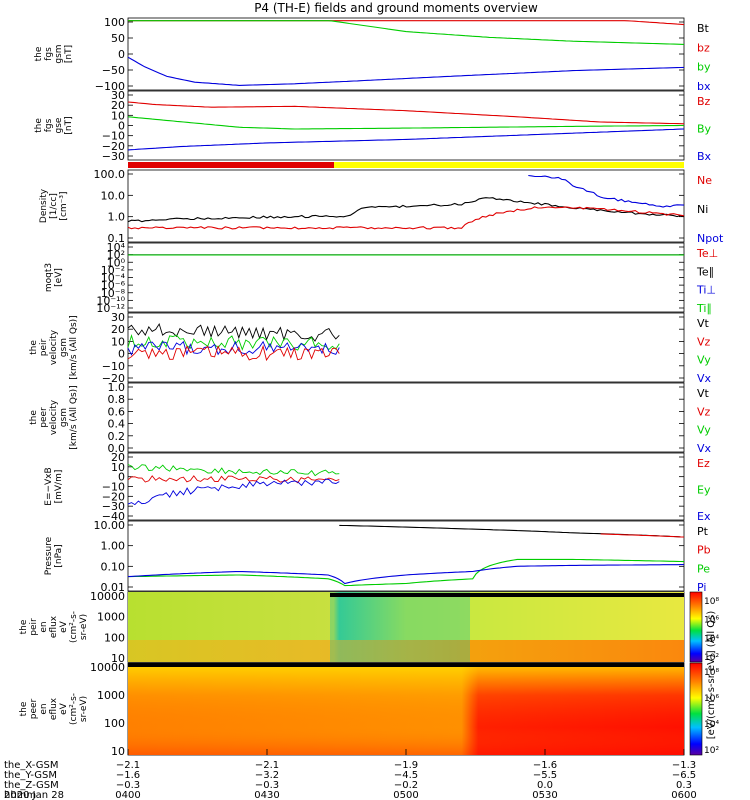 The height and width of the screenshot is (800, 750). What do you see at coordinates (113, 566) in the screenshot?
I see `pressure-ytick-label: 0.10` at bounding box center [113, 566].